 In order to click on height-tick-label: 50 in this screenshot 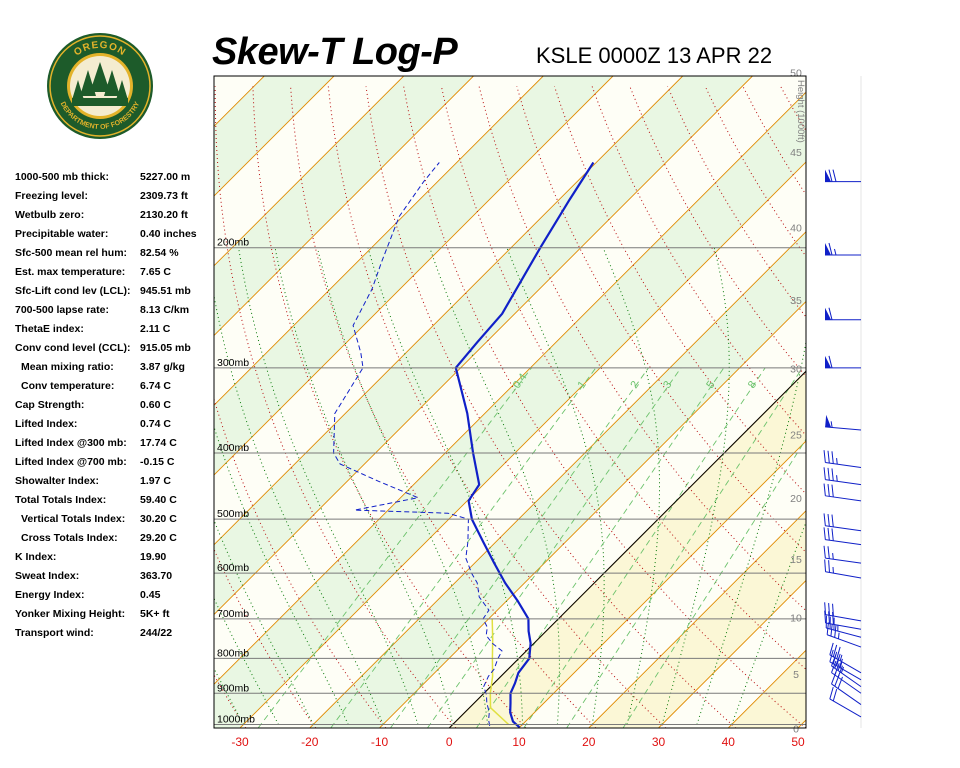, I will do `click(796, 74)`.